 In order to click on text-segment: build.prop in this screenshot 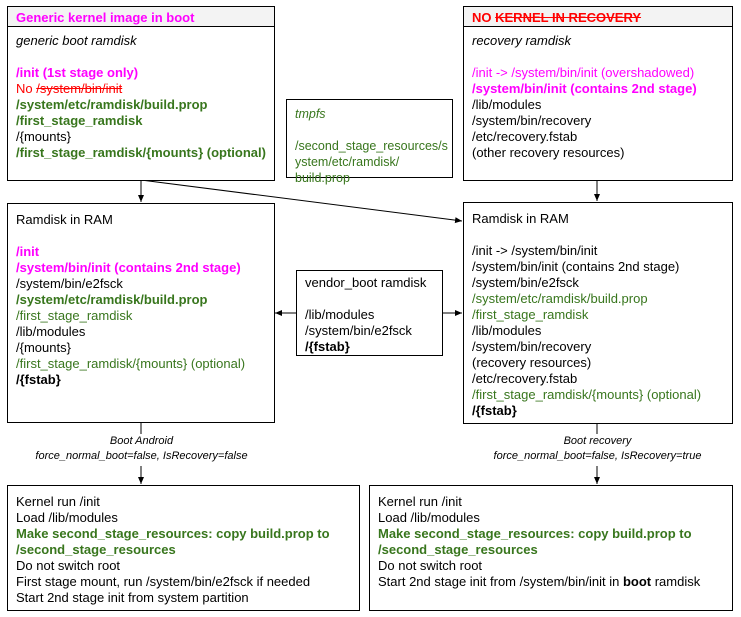, I will do `click(322, 178)`.